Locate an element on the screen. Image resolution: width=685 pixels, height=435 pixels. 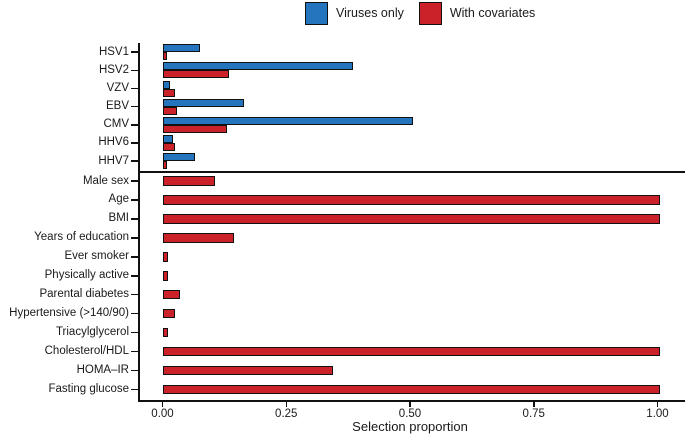
bar-with-covariates-hsv1 is located at coordinates (164, 56).